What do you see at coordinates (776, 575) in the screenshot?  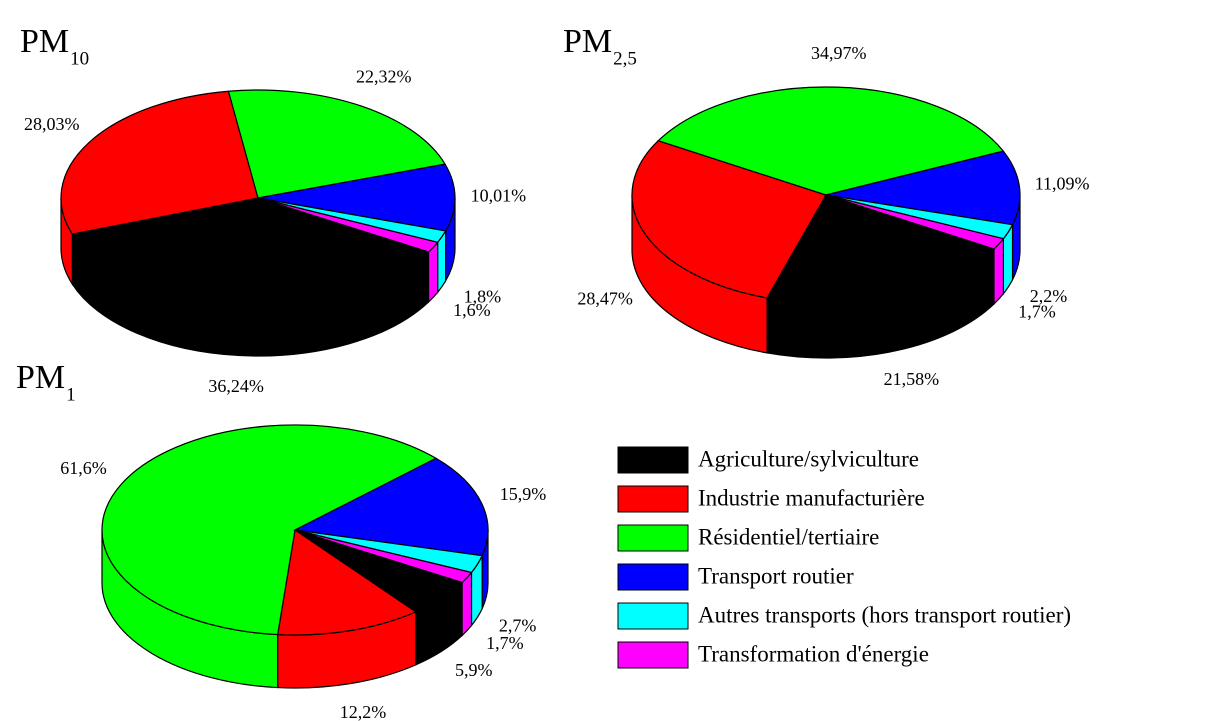 I see `legend-label: Transport routier` at bounding box center [776, 575].